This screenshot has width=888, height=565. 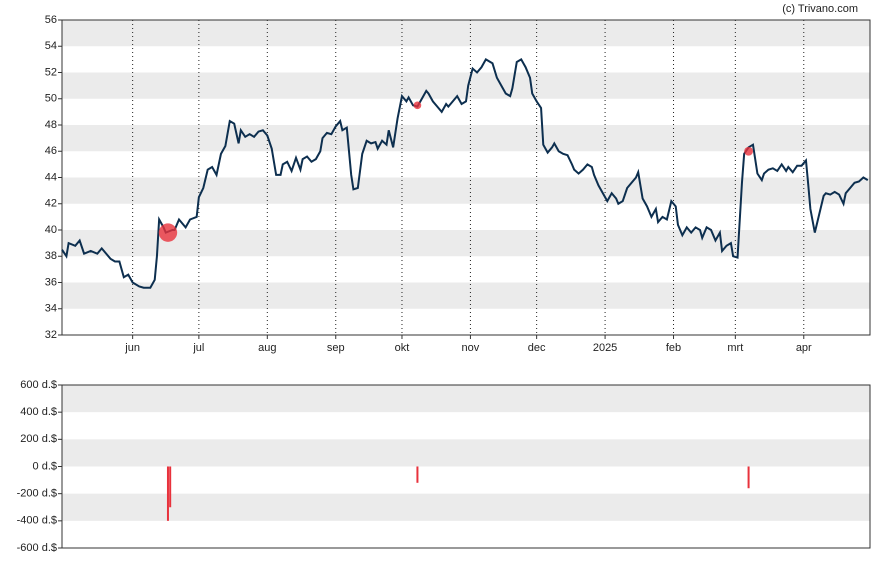 What do you see at coordinates (51, 46) in the screenshot?
I see `y-tick-label: 54` at bounding box center [51, 46].